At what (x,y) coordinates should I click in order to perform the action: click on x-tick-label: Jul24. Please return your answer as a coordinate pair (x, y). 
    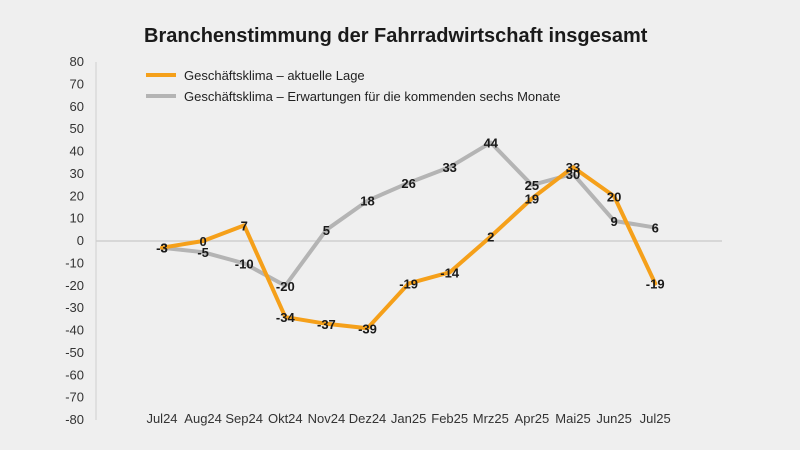
    Looking at the image, I should click on (161, 418).